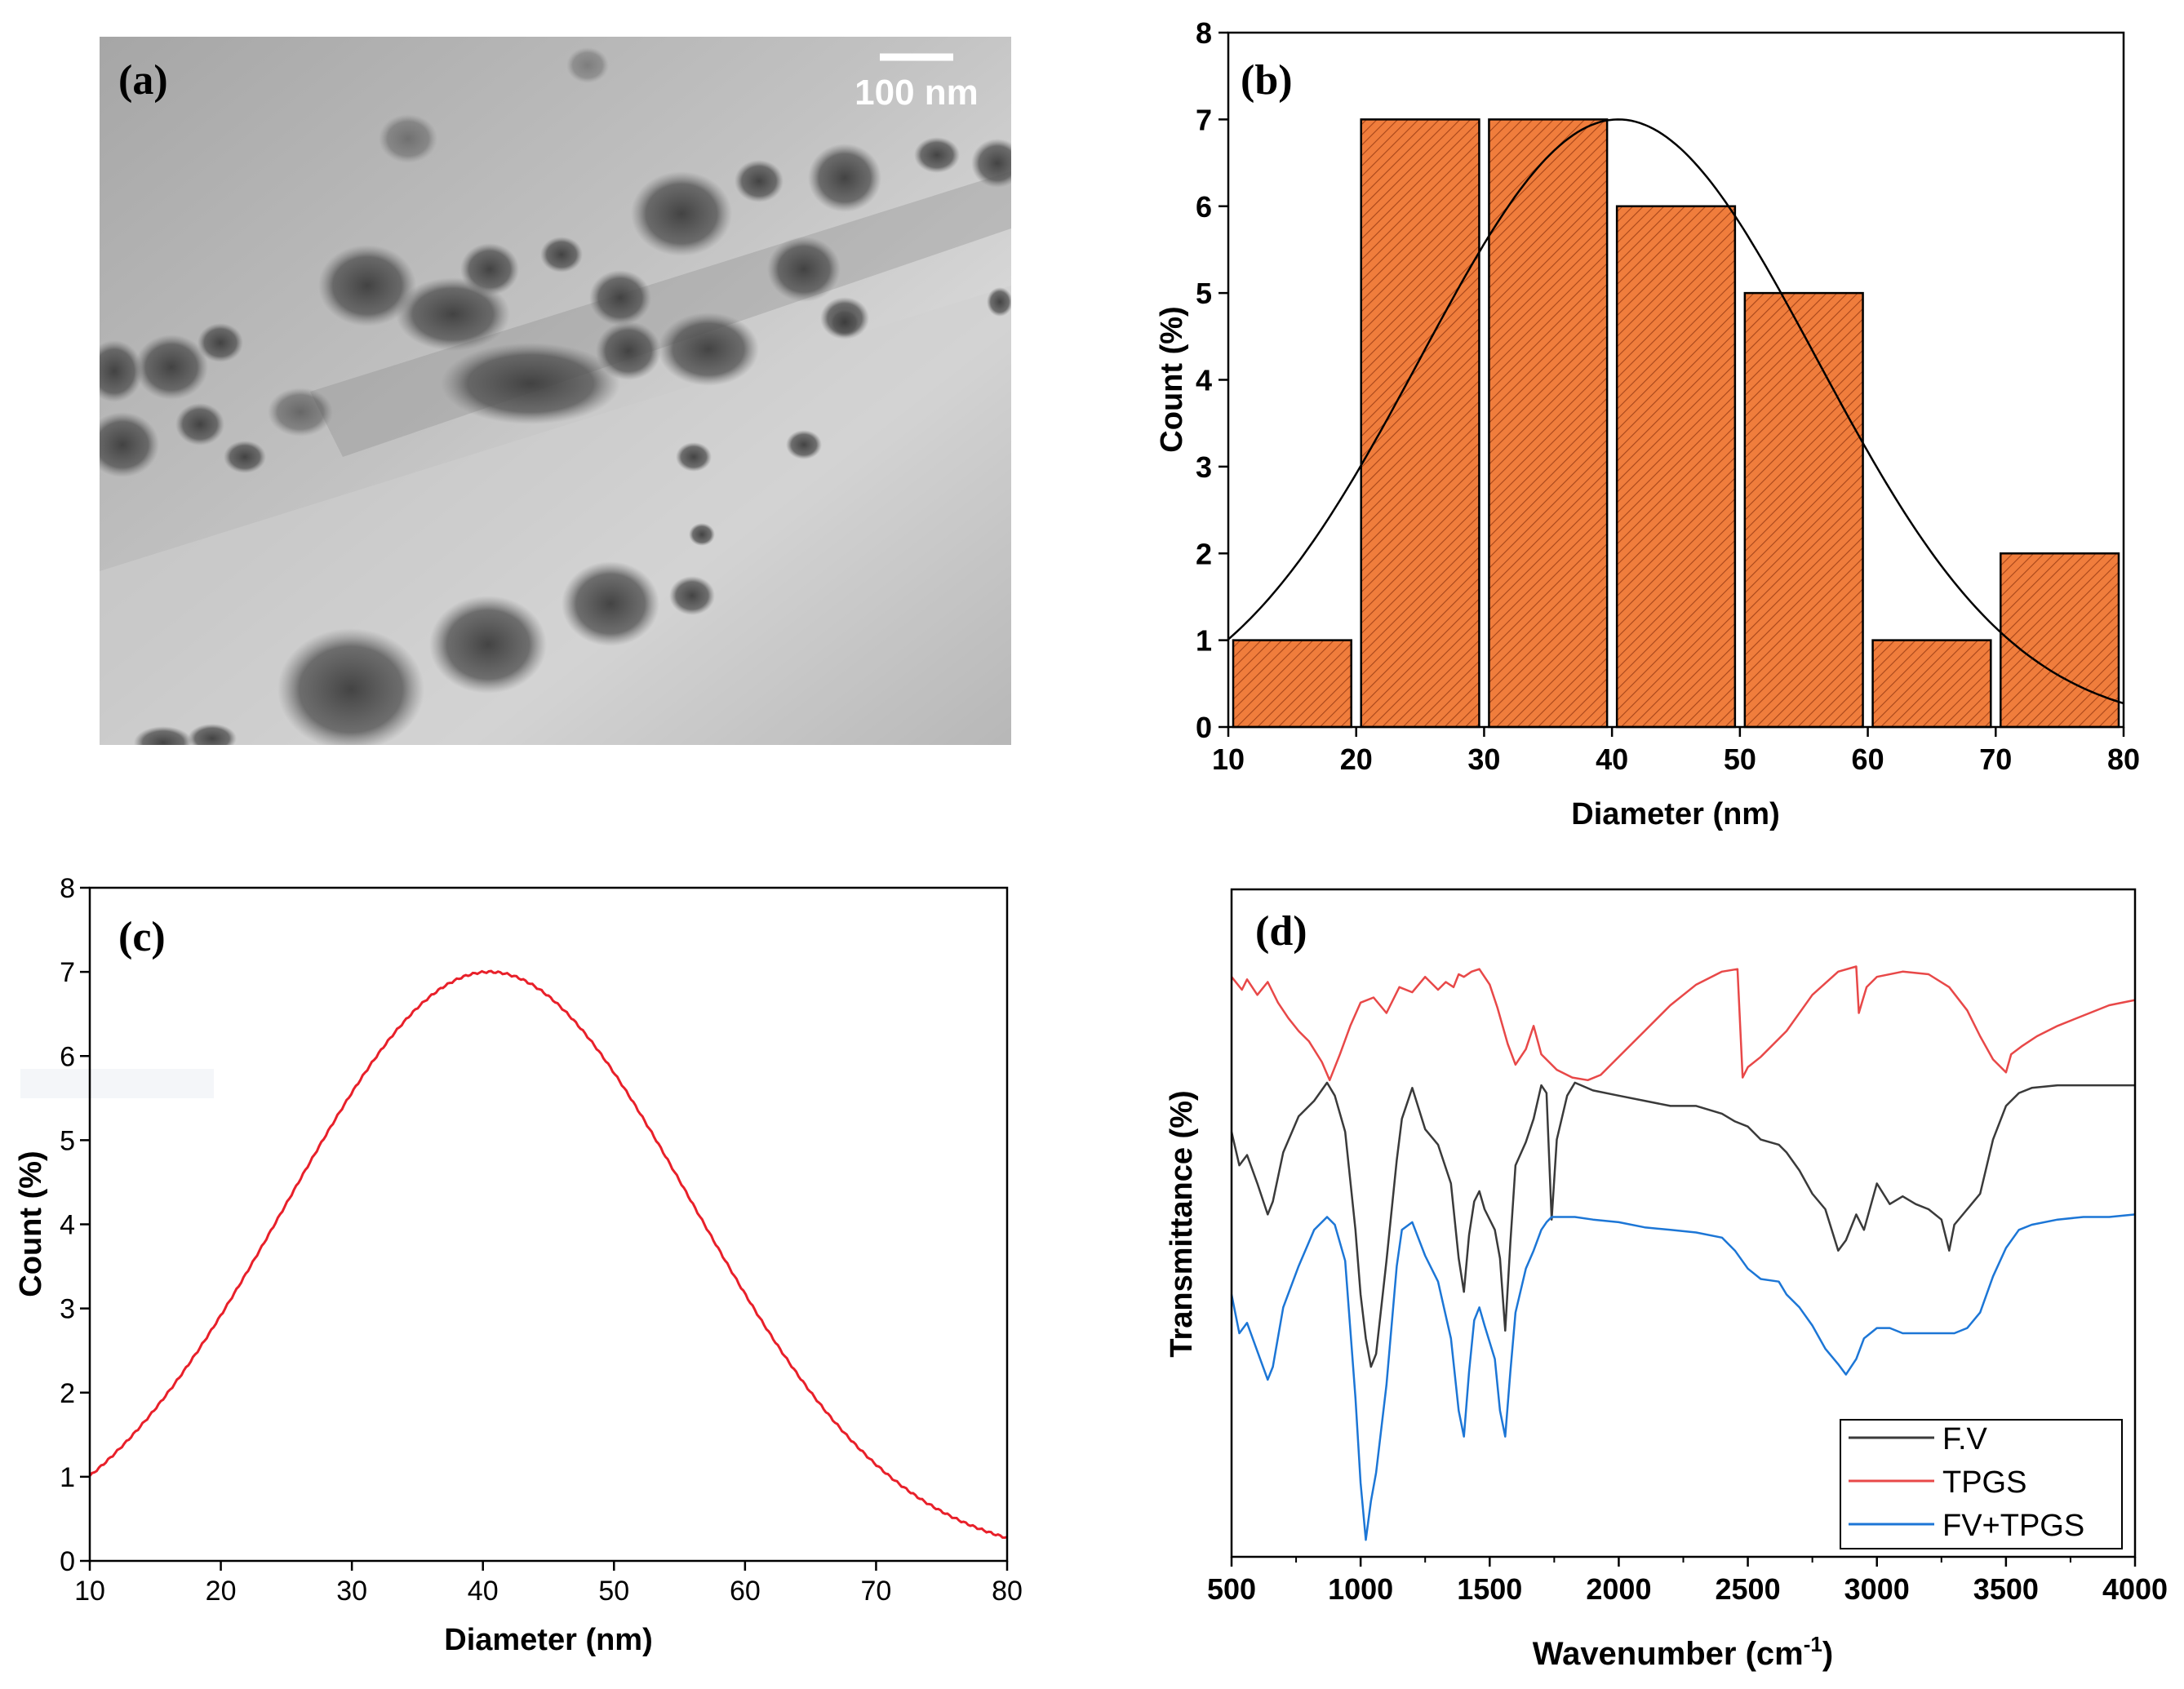 This screenshot has width=2184, height=1689. What do you see at coordinates (1490, 1589) in the screenshot?
I see `x-tick-label: 1500` at bounding box center [1490, 1589].